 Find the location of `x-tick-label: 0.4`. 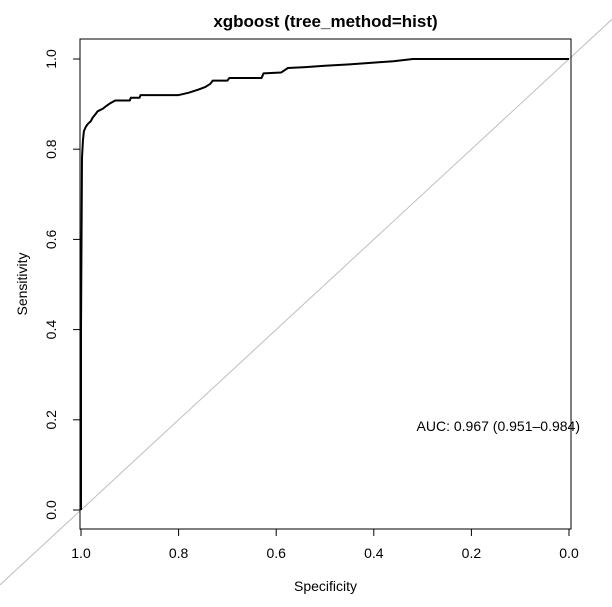

x-tick-label: 0.4 is located at coordinates (374, 553).